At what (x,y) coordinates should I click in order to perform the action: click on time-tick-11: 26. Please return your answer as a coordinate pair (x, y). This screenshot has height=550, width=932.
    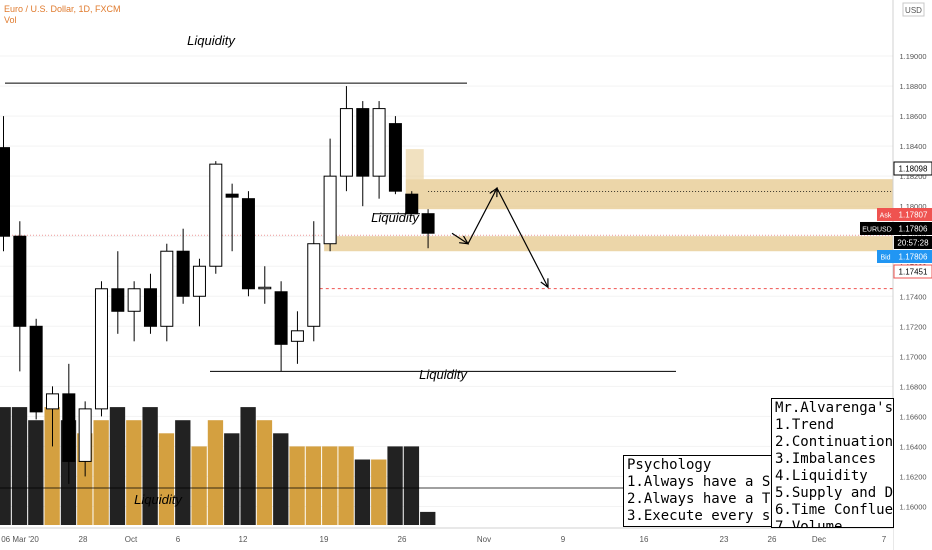
    Looking at the image, I should click on (772, 539).